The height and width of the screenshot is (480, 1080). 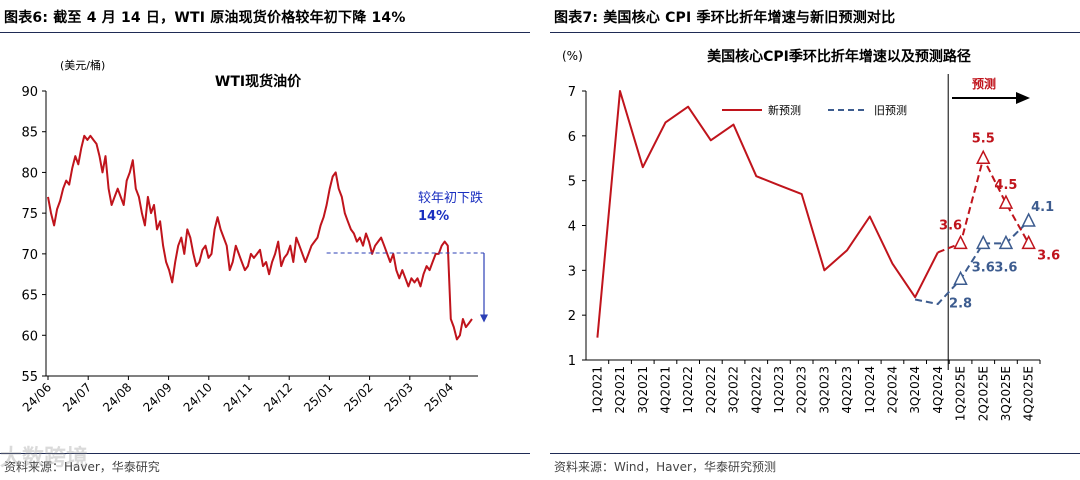 What do you see at coordinates (915, 390) in the screenshot?
I see `x-tick-label: 3Q2024` at bounding box center [915, 390].